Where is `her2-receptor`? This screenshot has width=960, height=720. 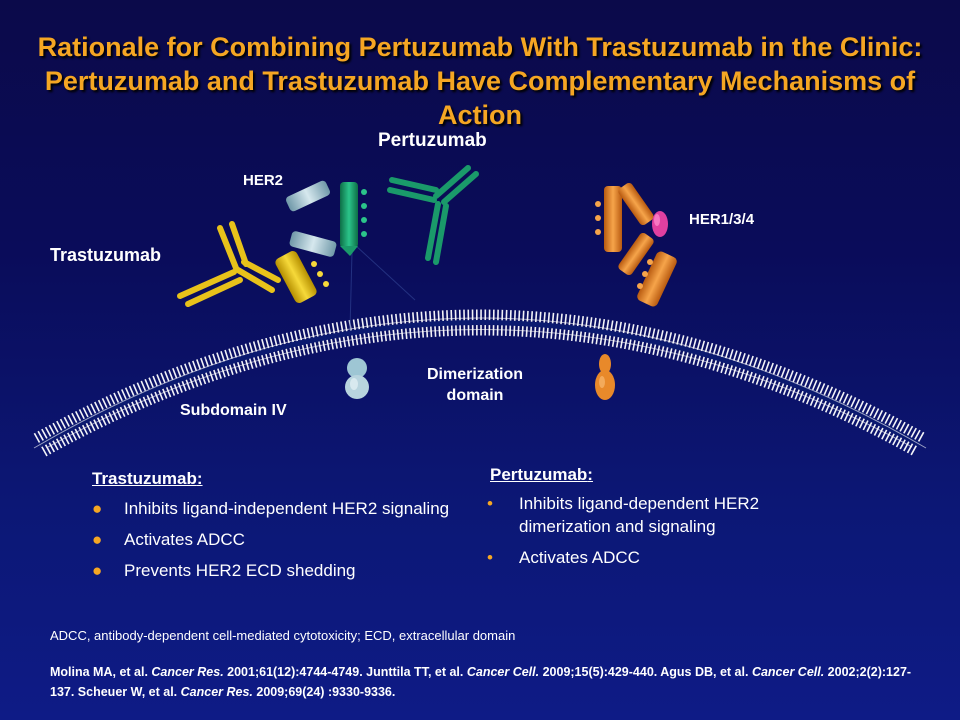
her2-receptor is located at coordinates (311, 218).